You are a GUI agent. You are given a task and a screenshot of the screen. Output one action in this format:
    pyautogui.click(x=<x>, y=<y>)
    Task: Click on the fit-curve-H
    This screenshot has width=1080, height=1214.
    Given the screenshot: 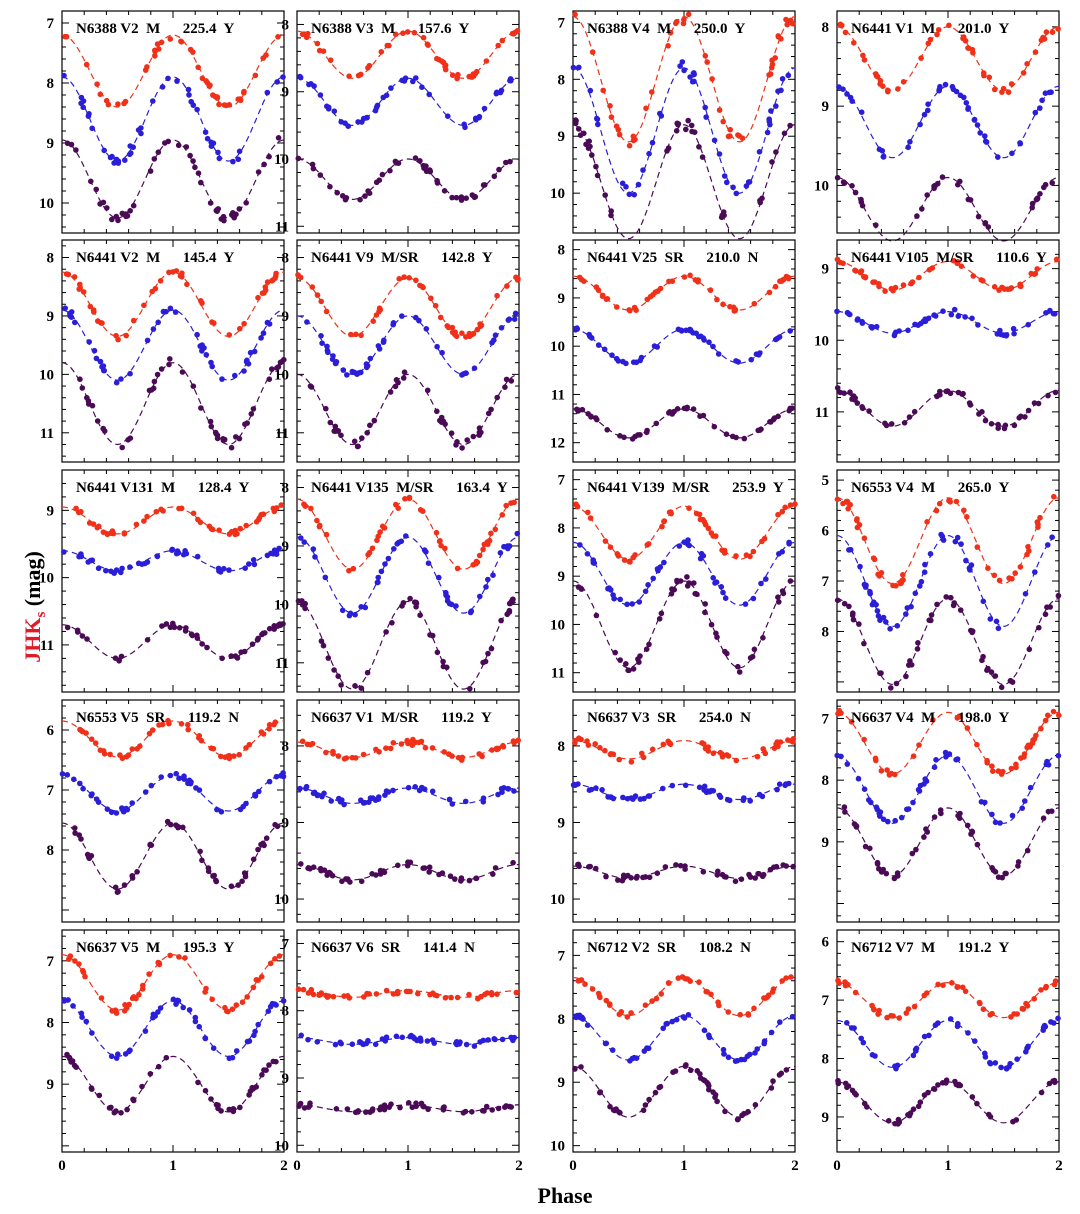 What is the action you would take?
    pyautogui.click(x=173, y=561)
    